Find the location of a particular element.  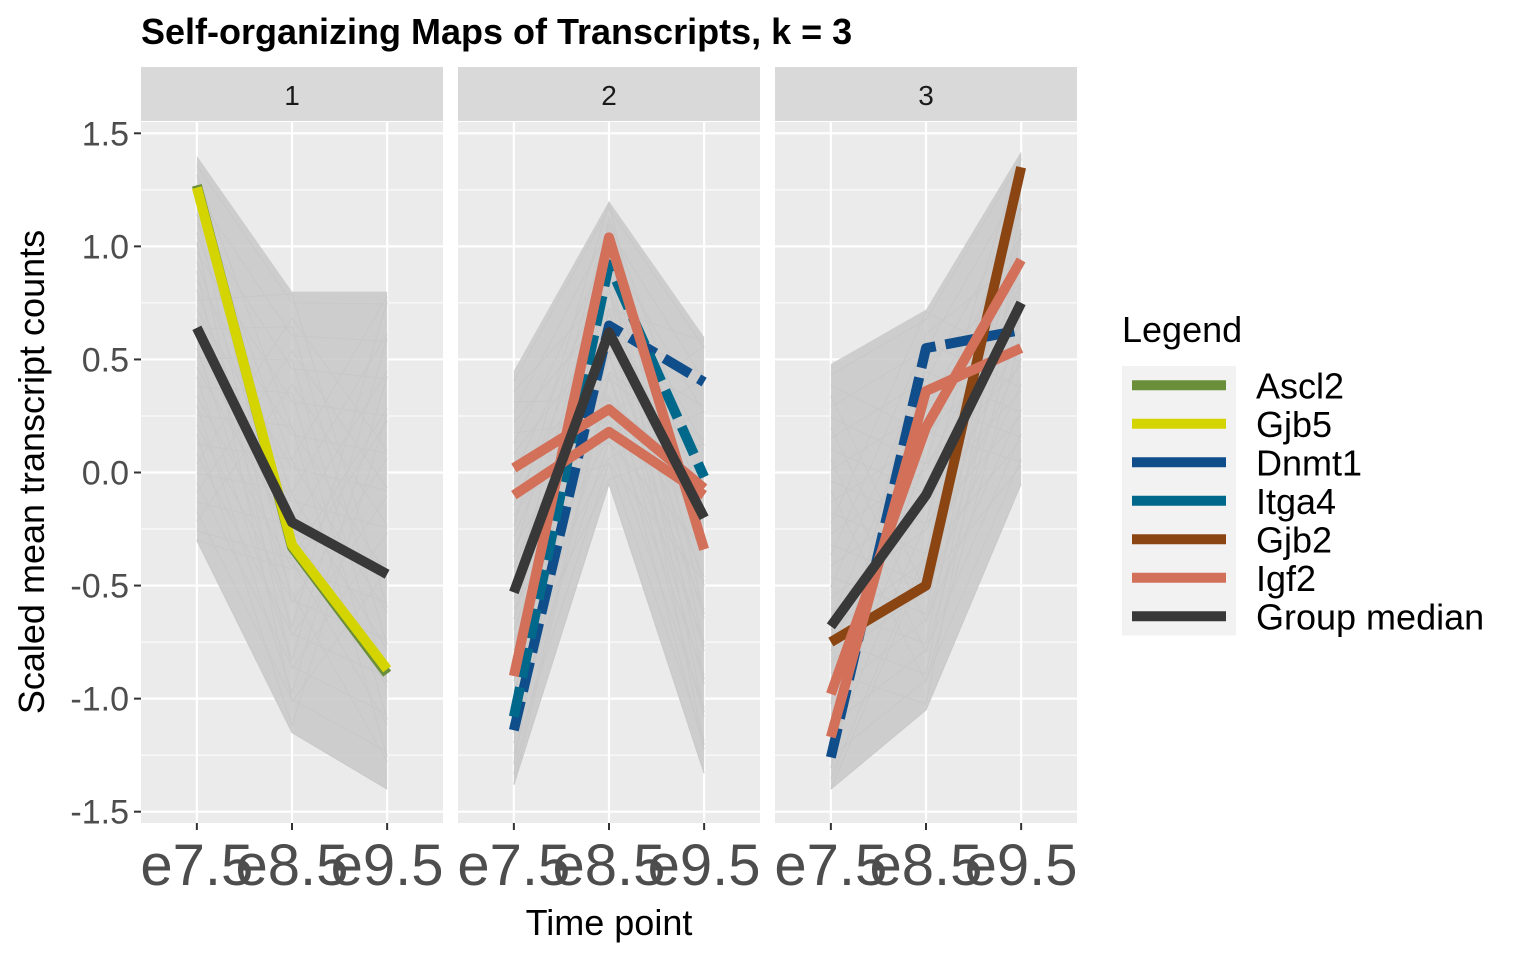

series-line-dnmt1 is located at coordinates (608, 526).